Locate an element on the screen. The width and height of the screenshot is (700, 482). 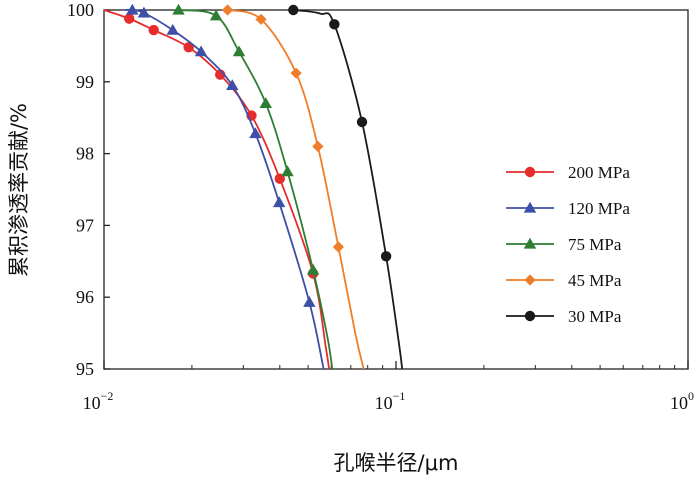
x-tick-label-2: 10⁰ is located at coordinates (682, 401).